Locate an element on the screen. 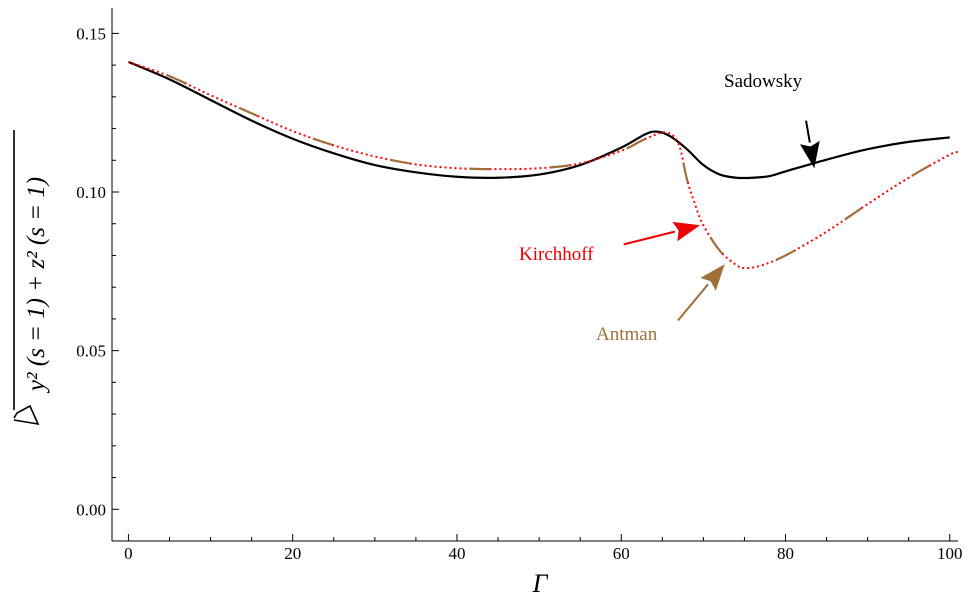 The height and width of the screenshot is (599, 969). y-axis-label-group: y² (s = 1) + z² (s = 1) is located at coordinates (31, 278).